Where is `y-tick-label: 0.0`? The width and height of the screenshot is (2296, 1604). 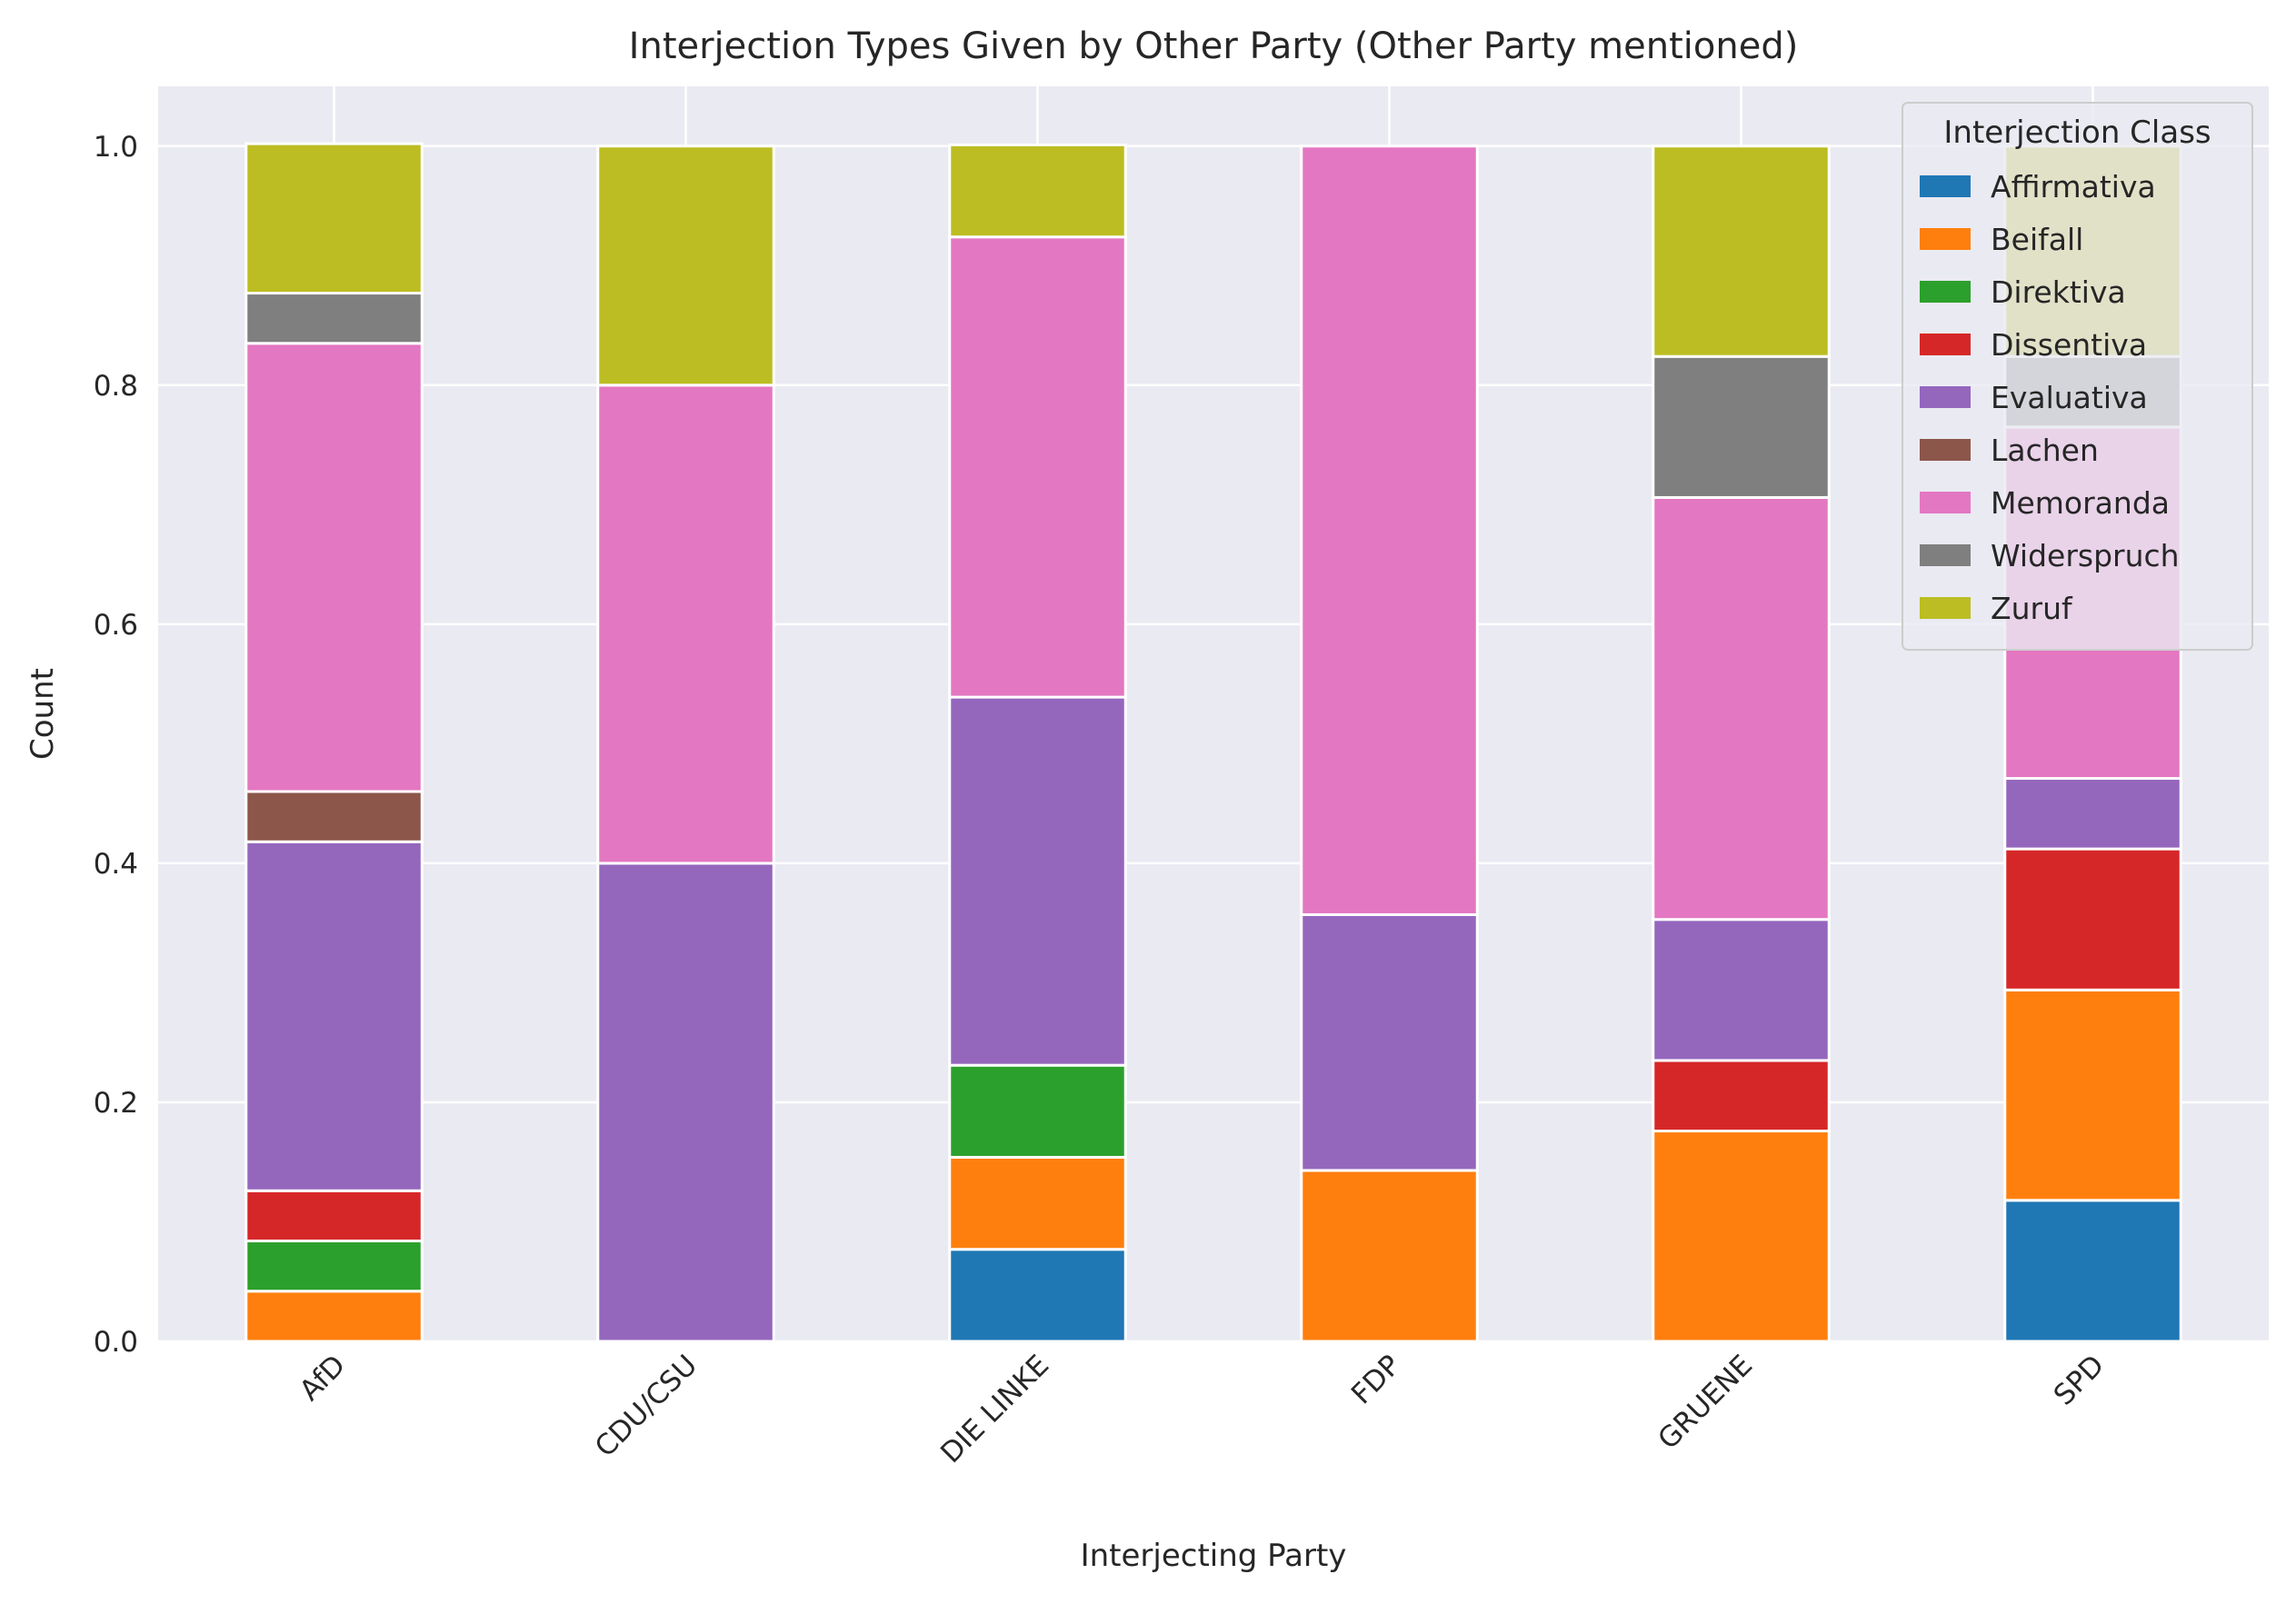
y-tick-label: 0.0 is located at coordinates (116, 1342).